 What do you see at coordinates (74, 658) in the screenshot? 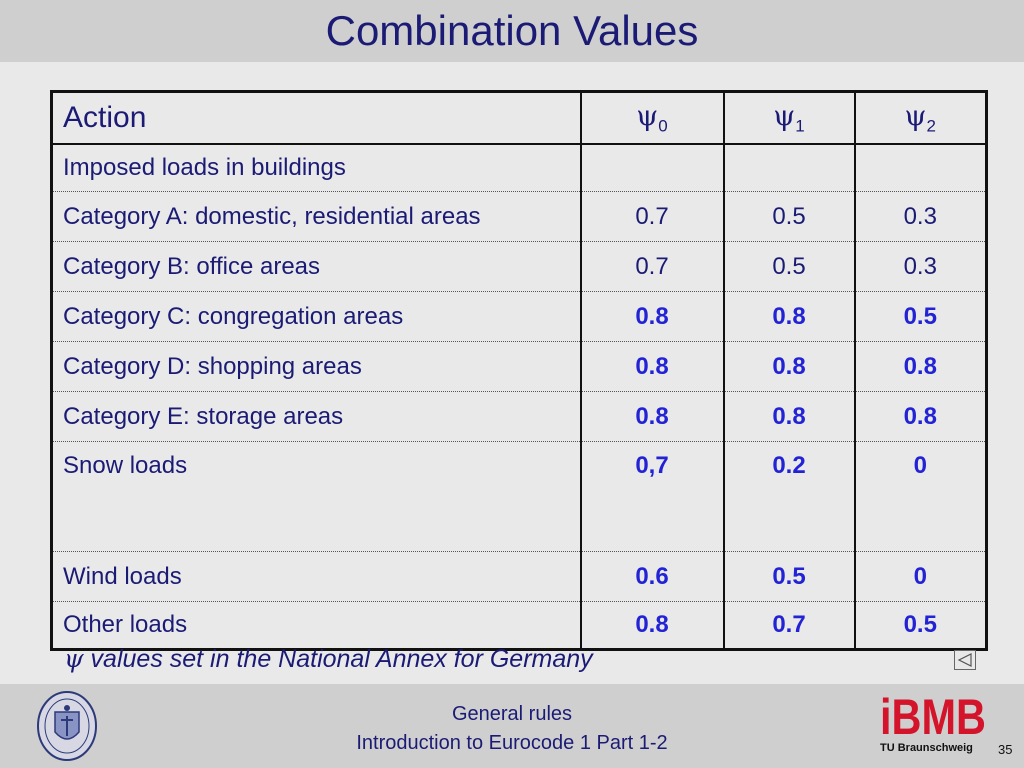
I see `footnote-psi-symbol: ψ` at bounding box center [74, 658].